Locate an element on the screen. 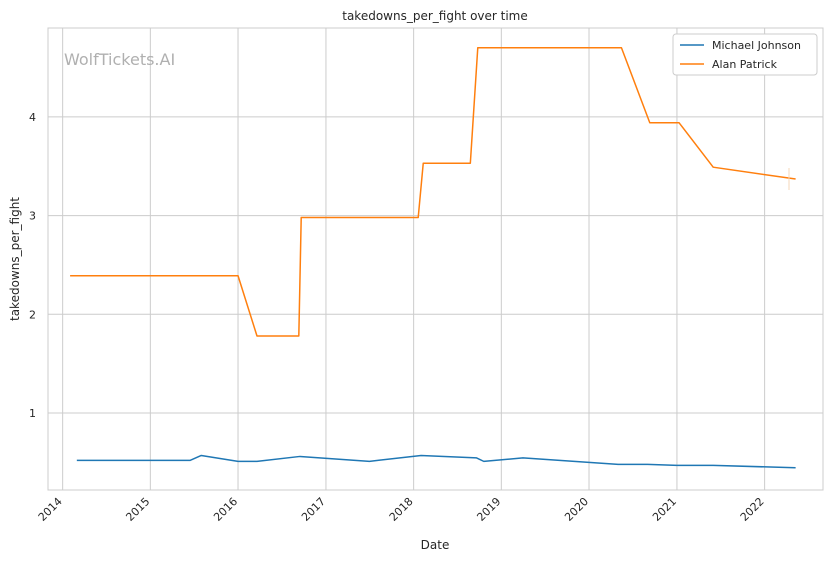 This screenshot has height=561, width=832. watermark: WolfTickets.AI is located at coordinates (119, 59).